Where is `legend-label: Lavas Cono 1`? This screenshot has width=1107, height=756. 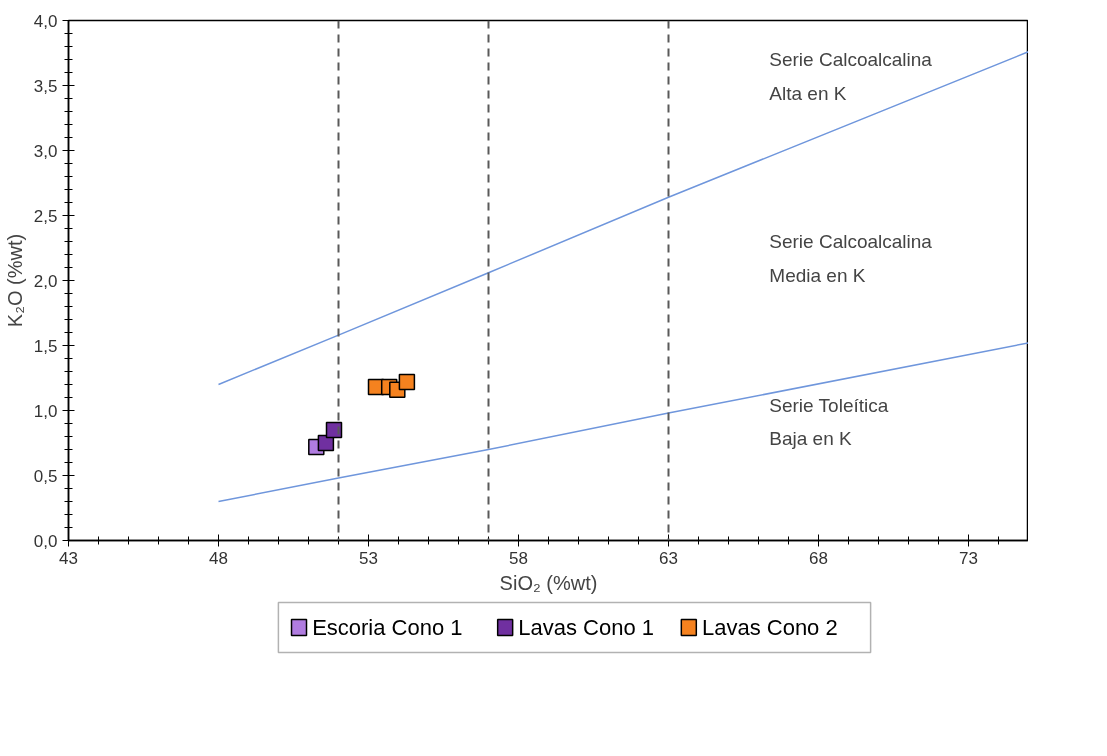 legend-label: Lavas Cono 1 is located at coordinates (586, 627).